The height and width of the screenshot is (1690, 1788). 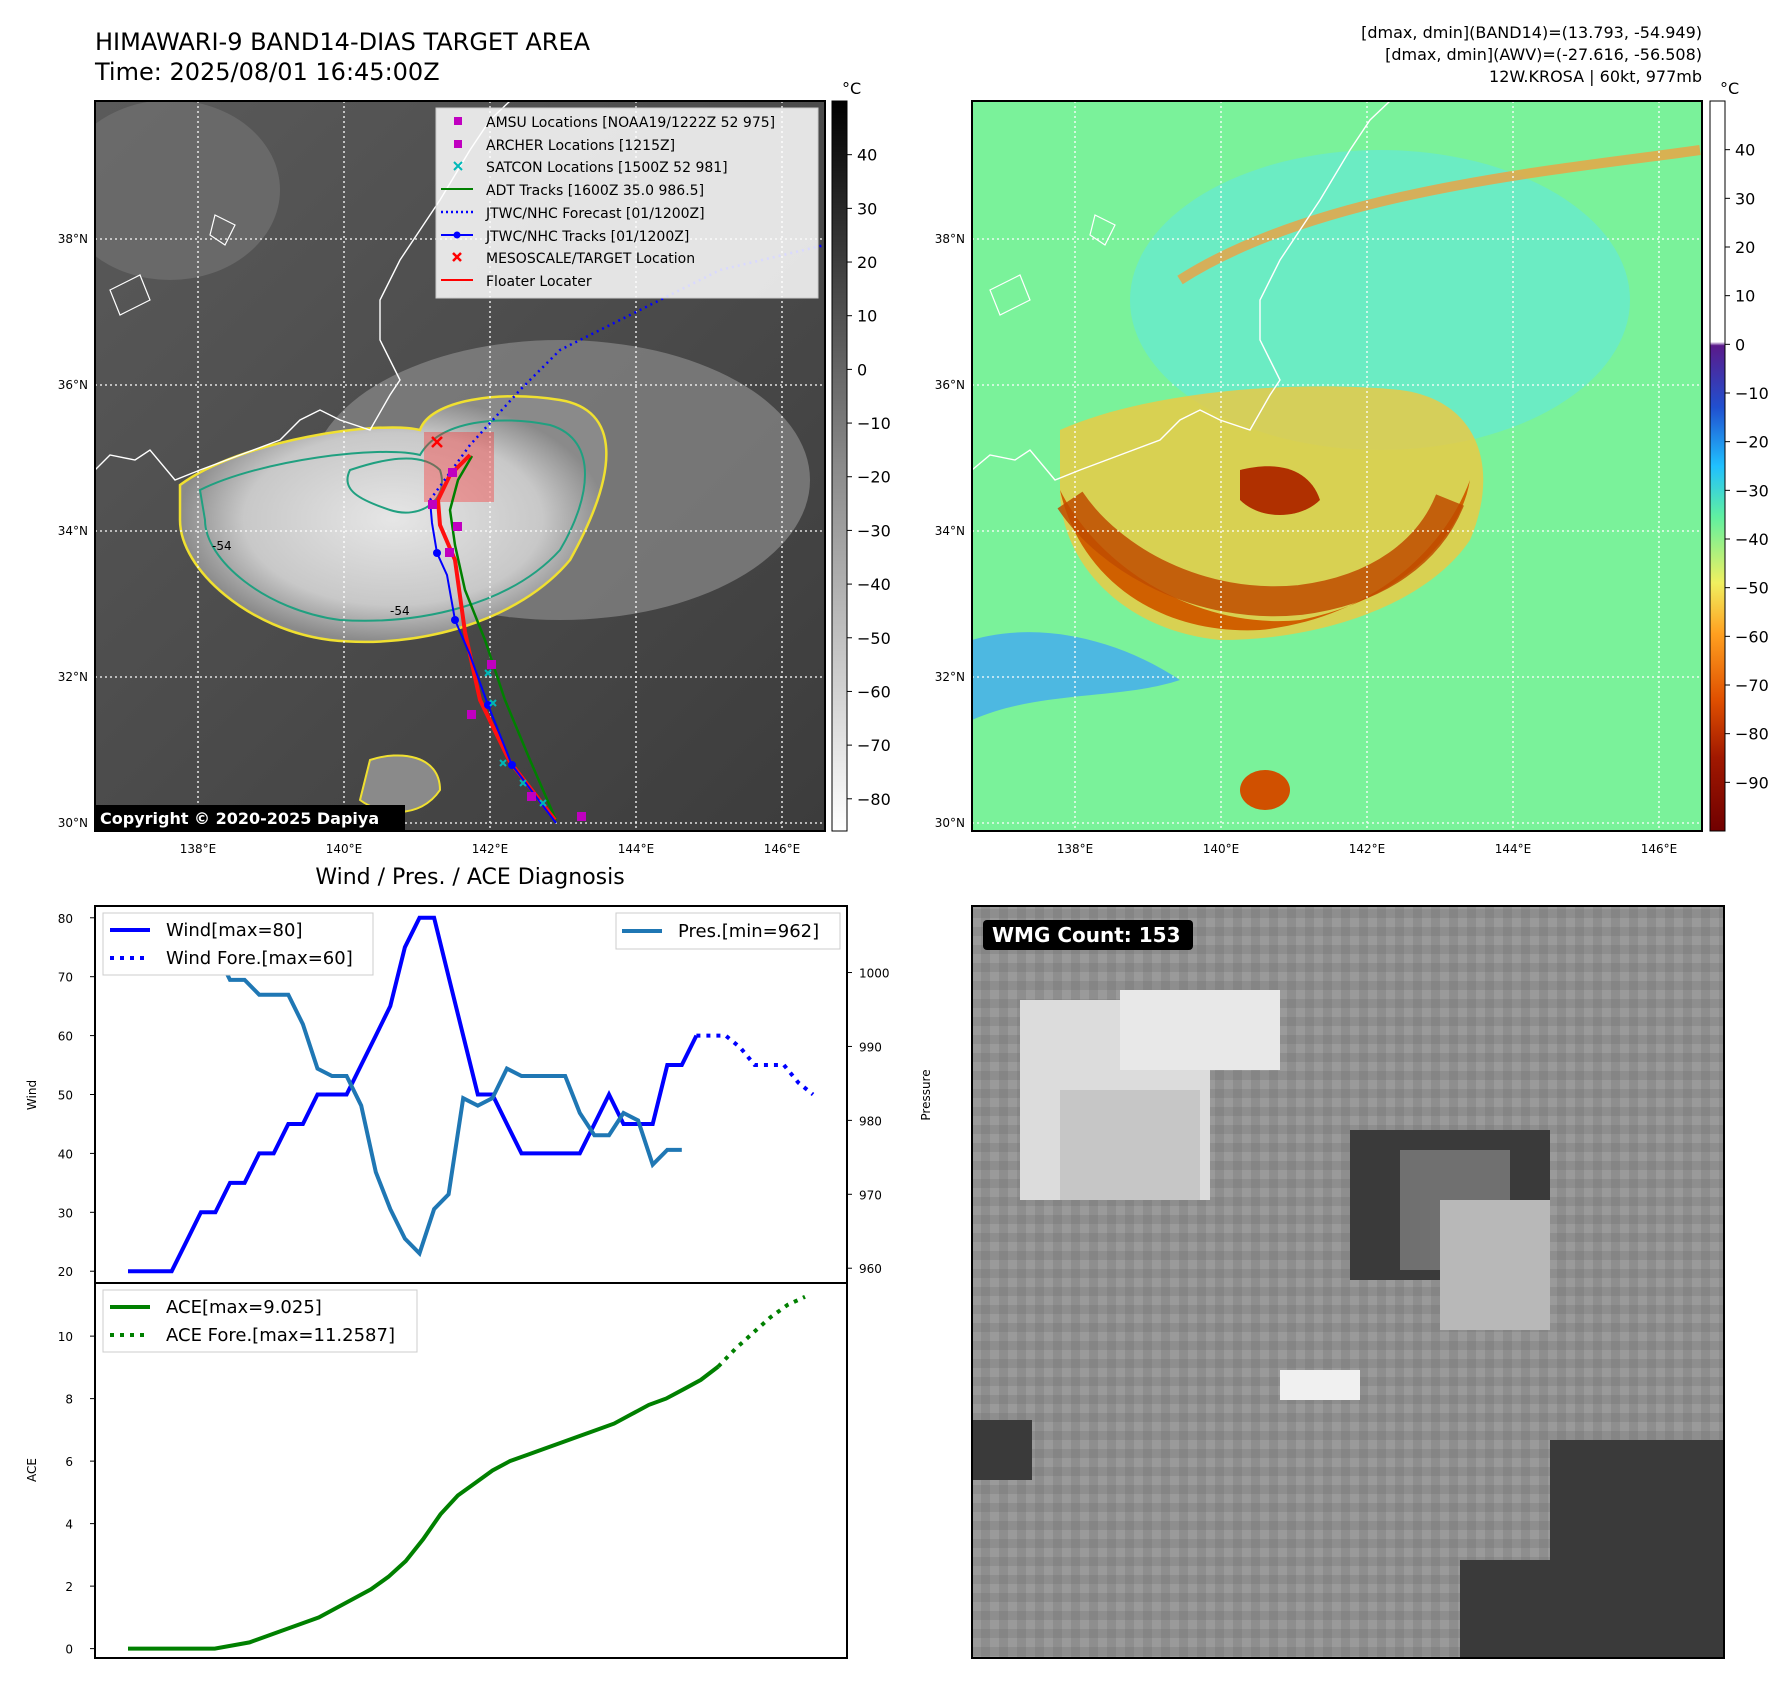 I want to click on south-convection, so click(x=1265, y=790).